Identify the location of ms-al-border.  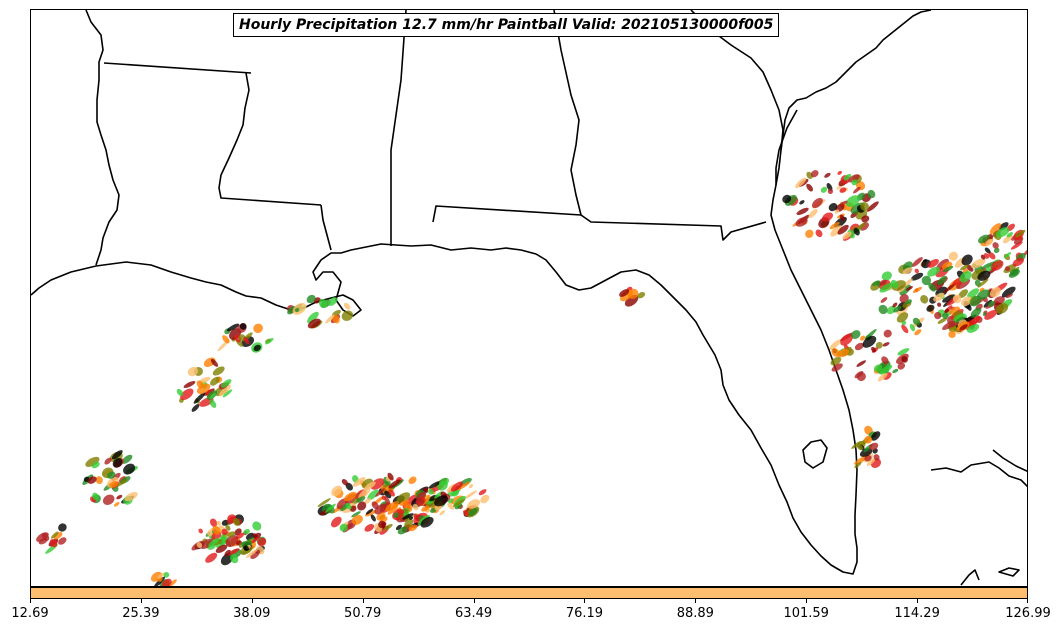
(398, 128).